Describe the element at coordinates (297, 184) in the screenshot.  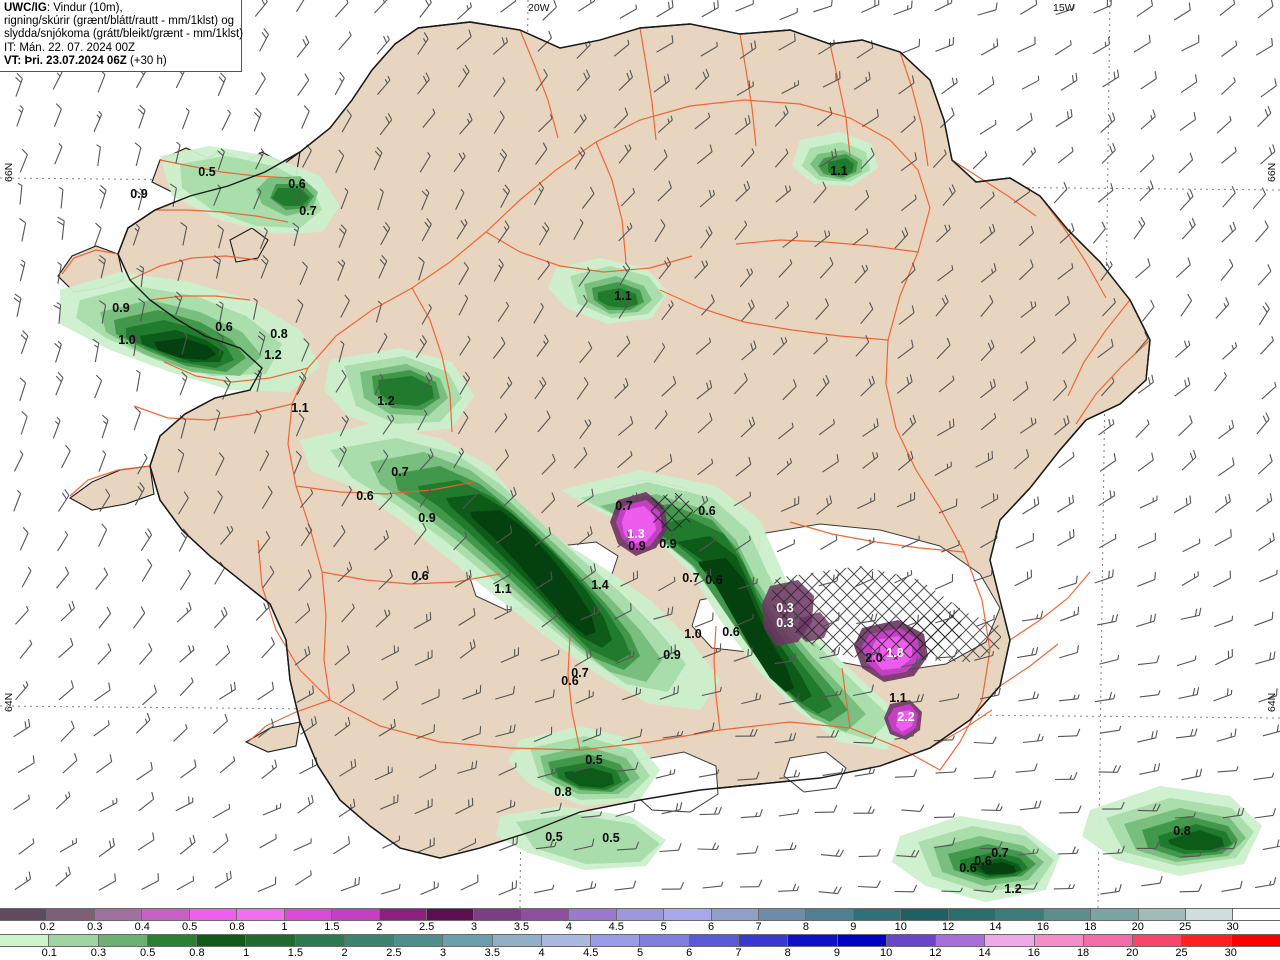
I see `precip-value-label: 0.6` at that location.